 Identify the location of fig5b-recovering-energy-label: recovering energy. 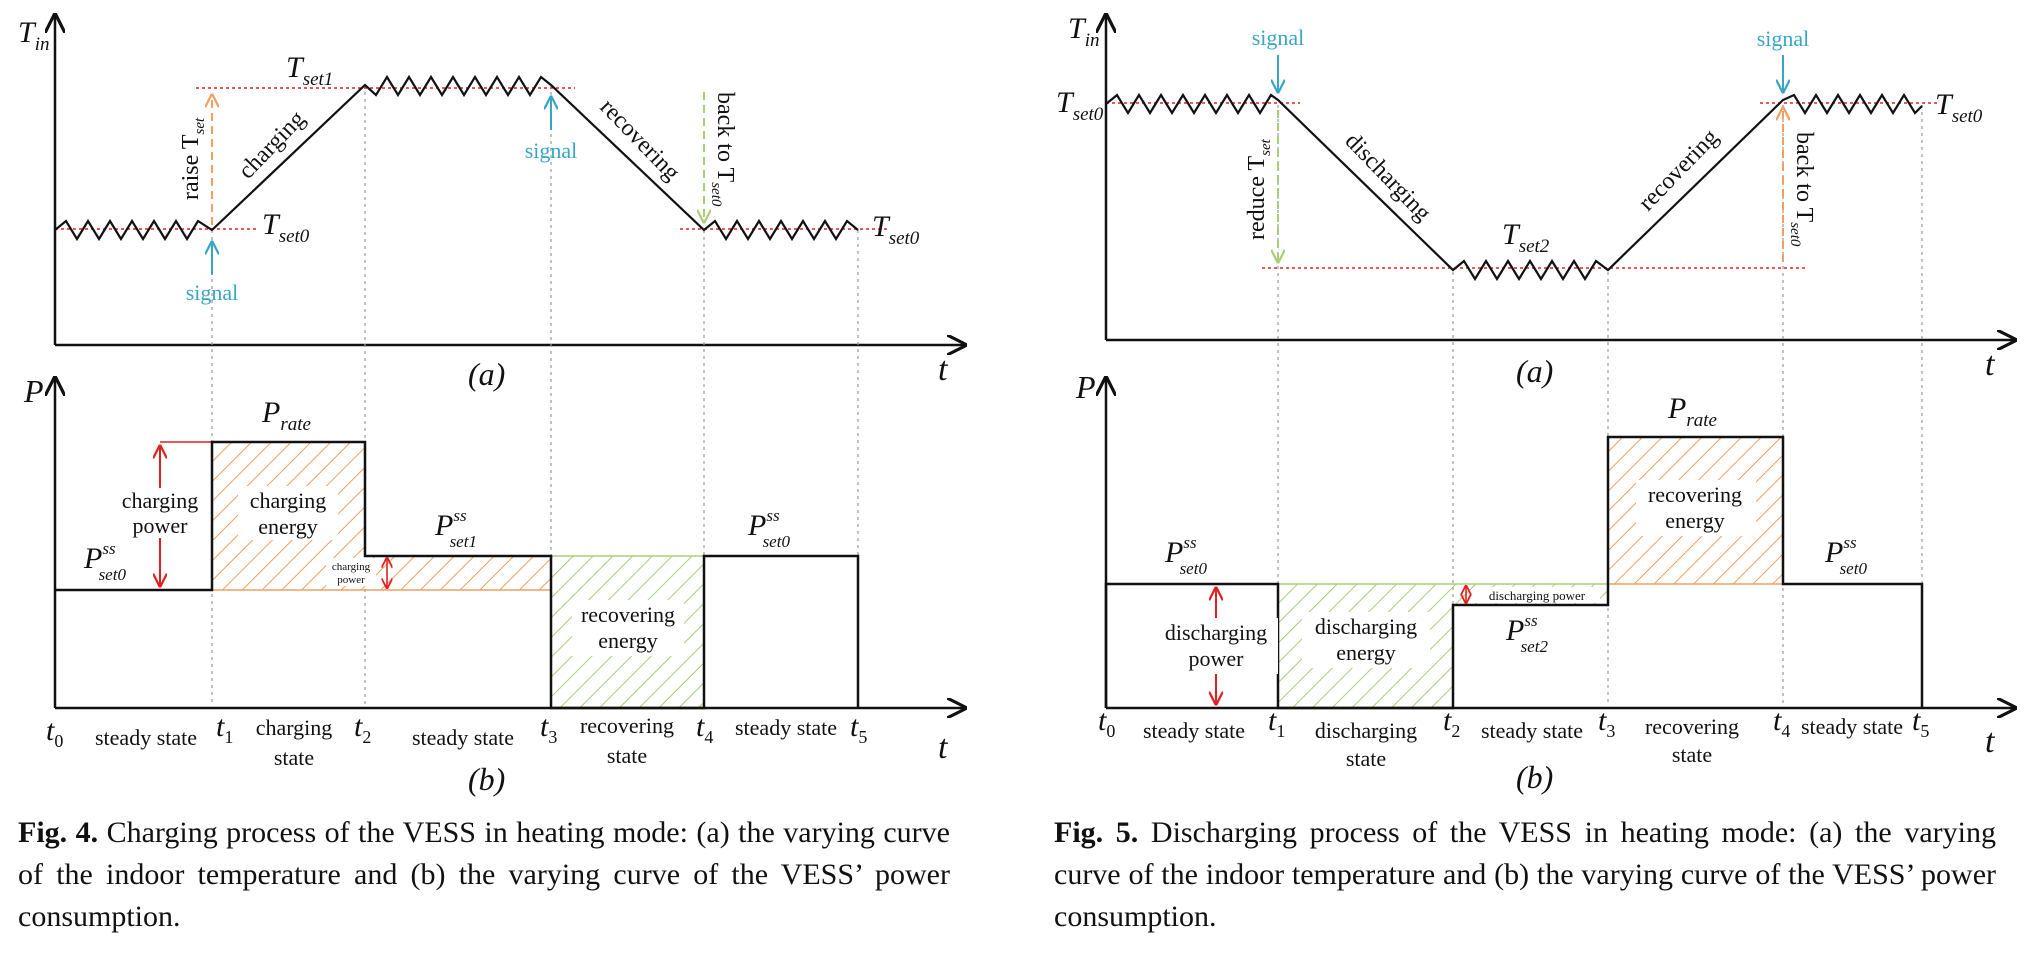
(1695, 507).